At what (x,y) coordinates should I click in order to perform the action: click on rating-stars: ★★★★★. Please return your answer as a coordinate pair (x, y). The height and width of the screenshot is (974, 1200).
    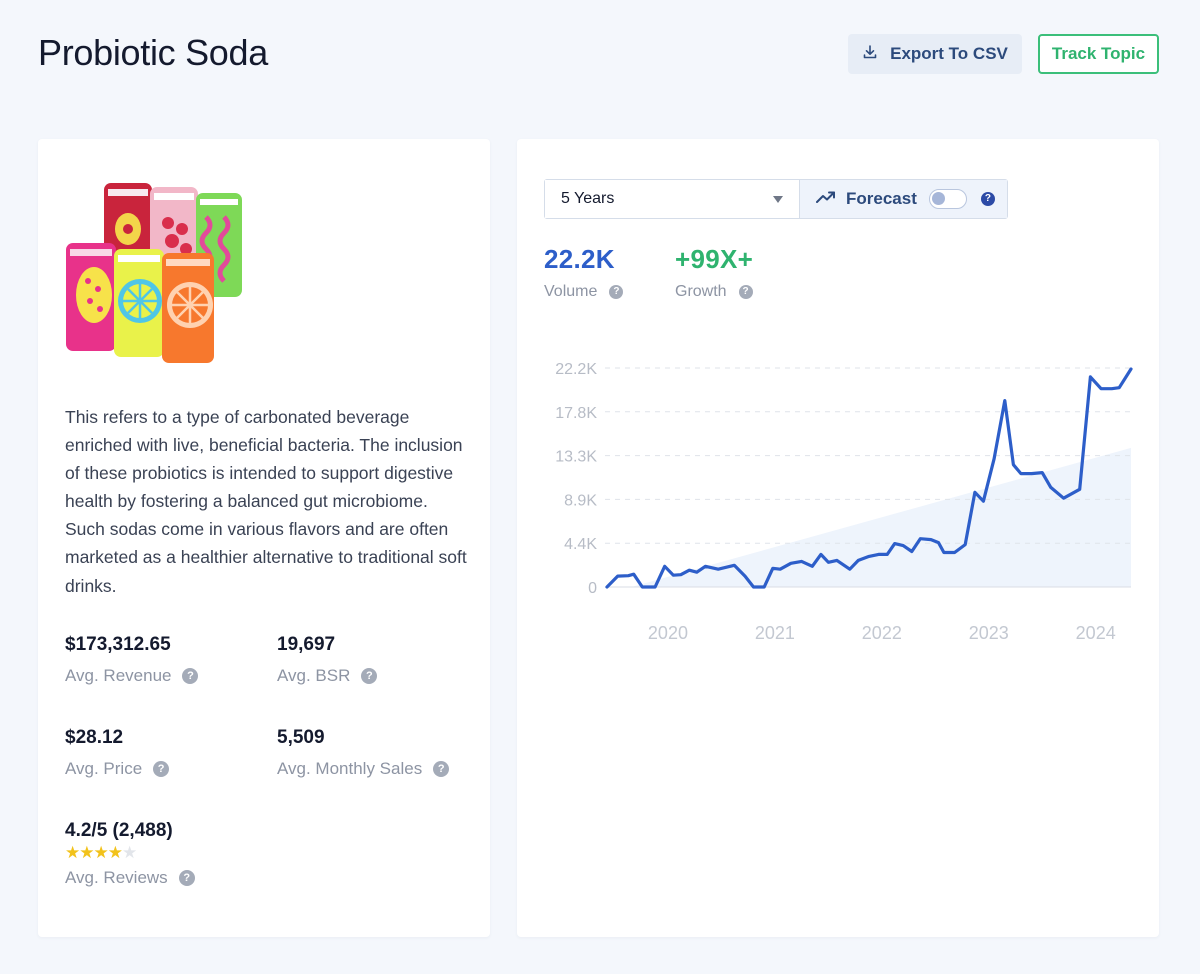
    Looking at the image, I should click on (130, 853).